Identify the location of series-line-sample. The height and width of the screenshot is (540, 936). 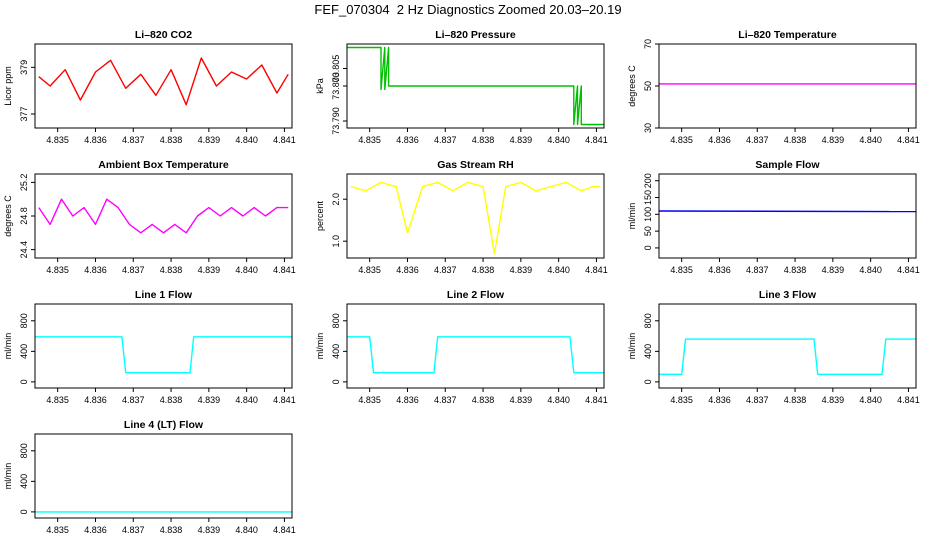
(787, 211).